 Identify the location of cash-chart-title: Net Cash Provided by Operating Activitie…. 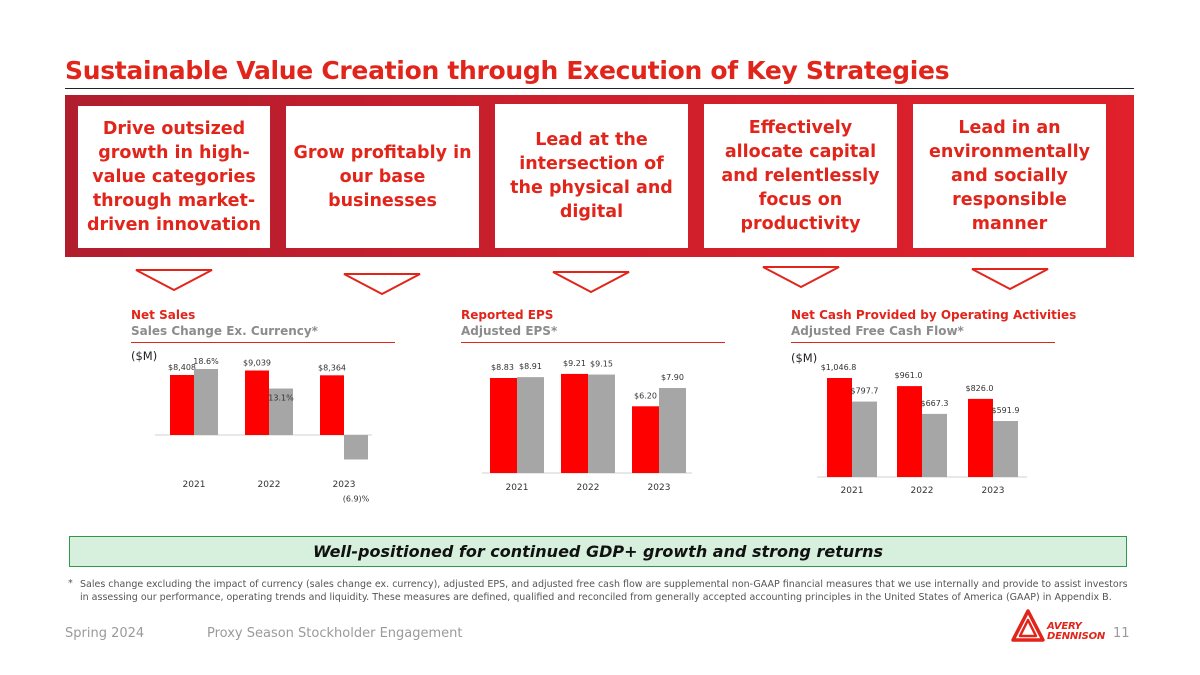
(934, 315).